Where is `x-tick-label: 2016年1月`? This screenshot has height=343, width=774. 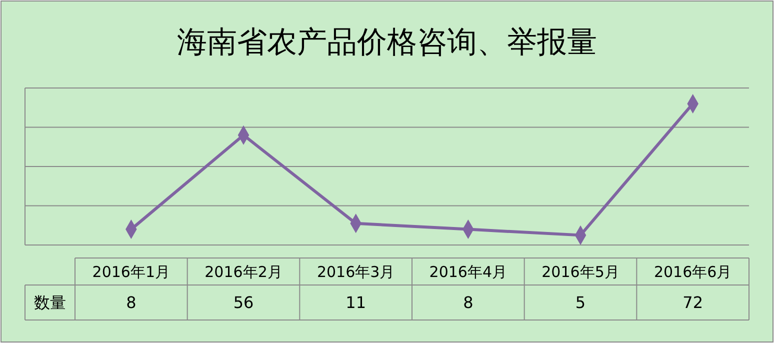
x-tick-label: 2016年1月 is located at coordinates (131, 272).